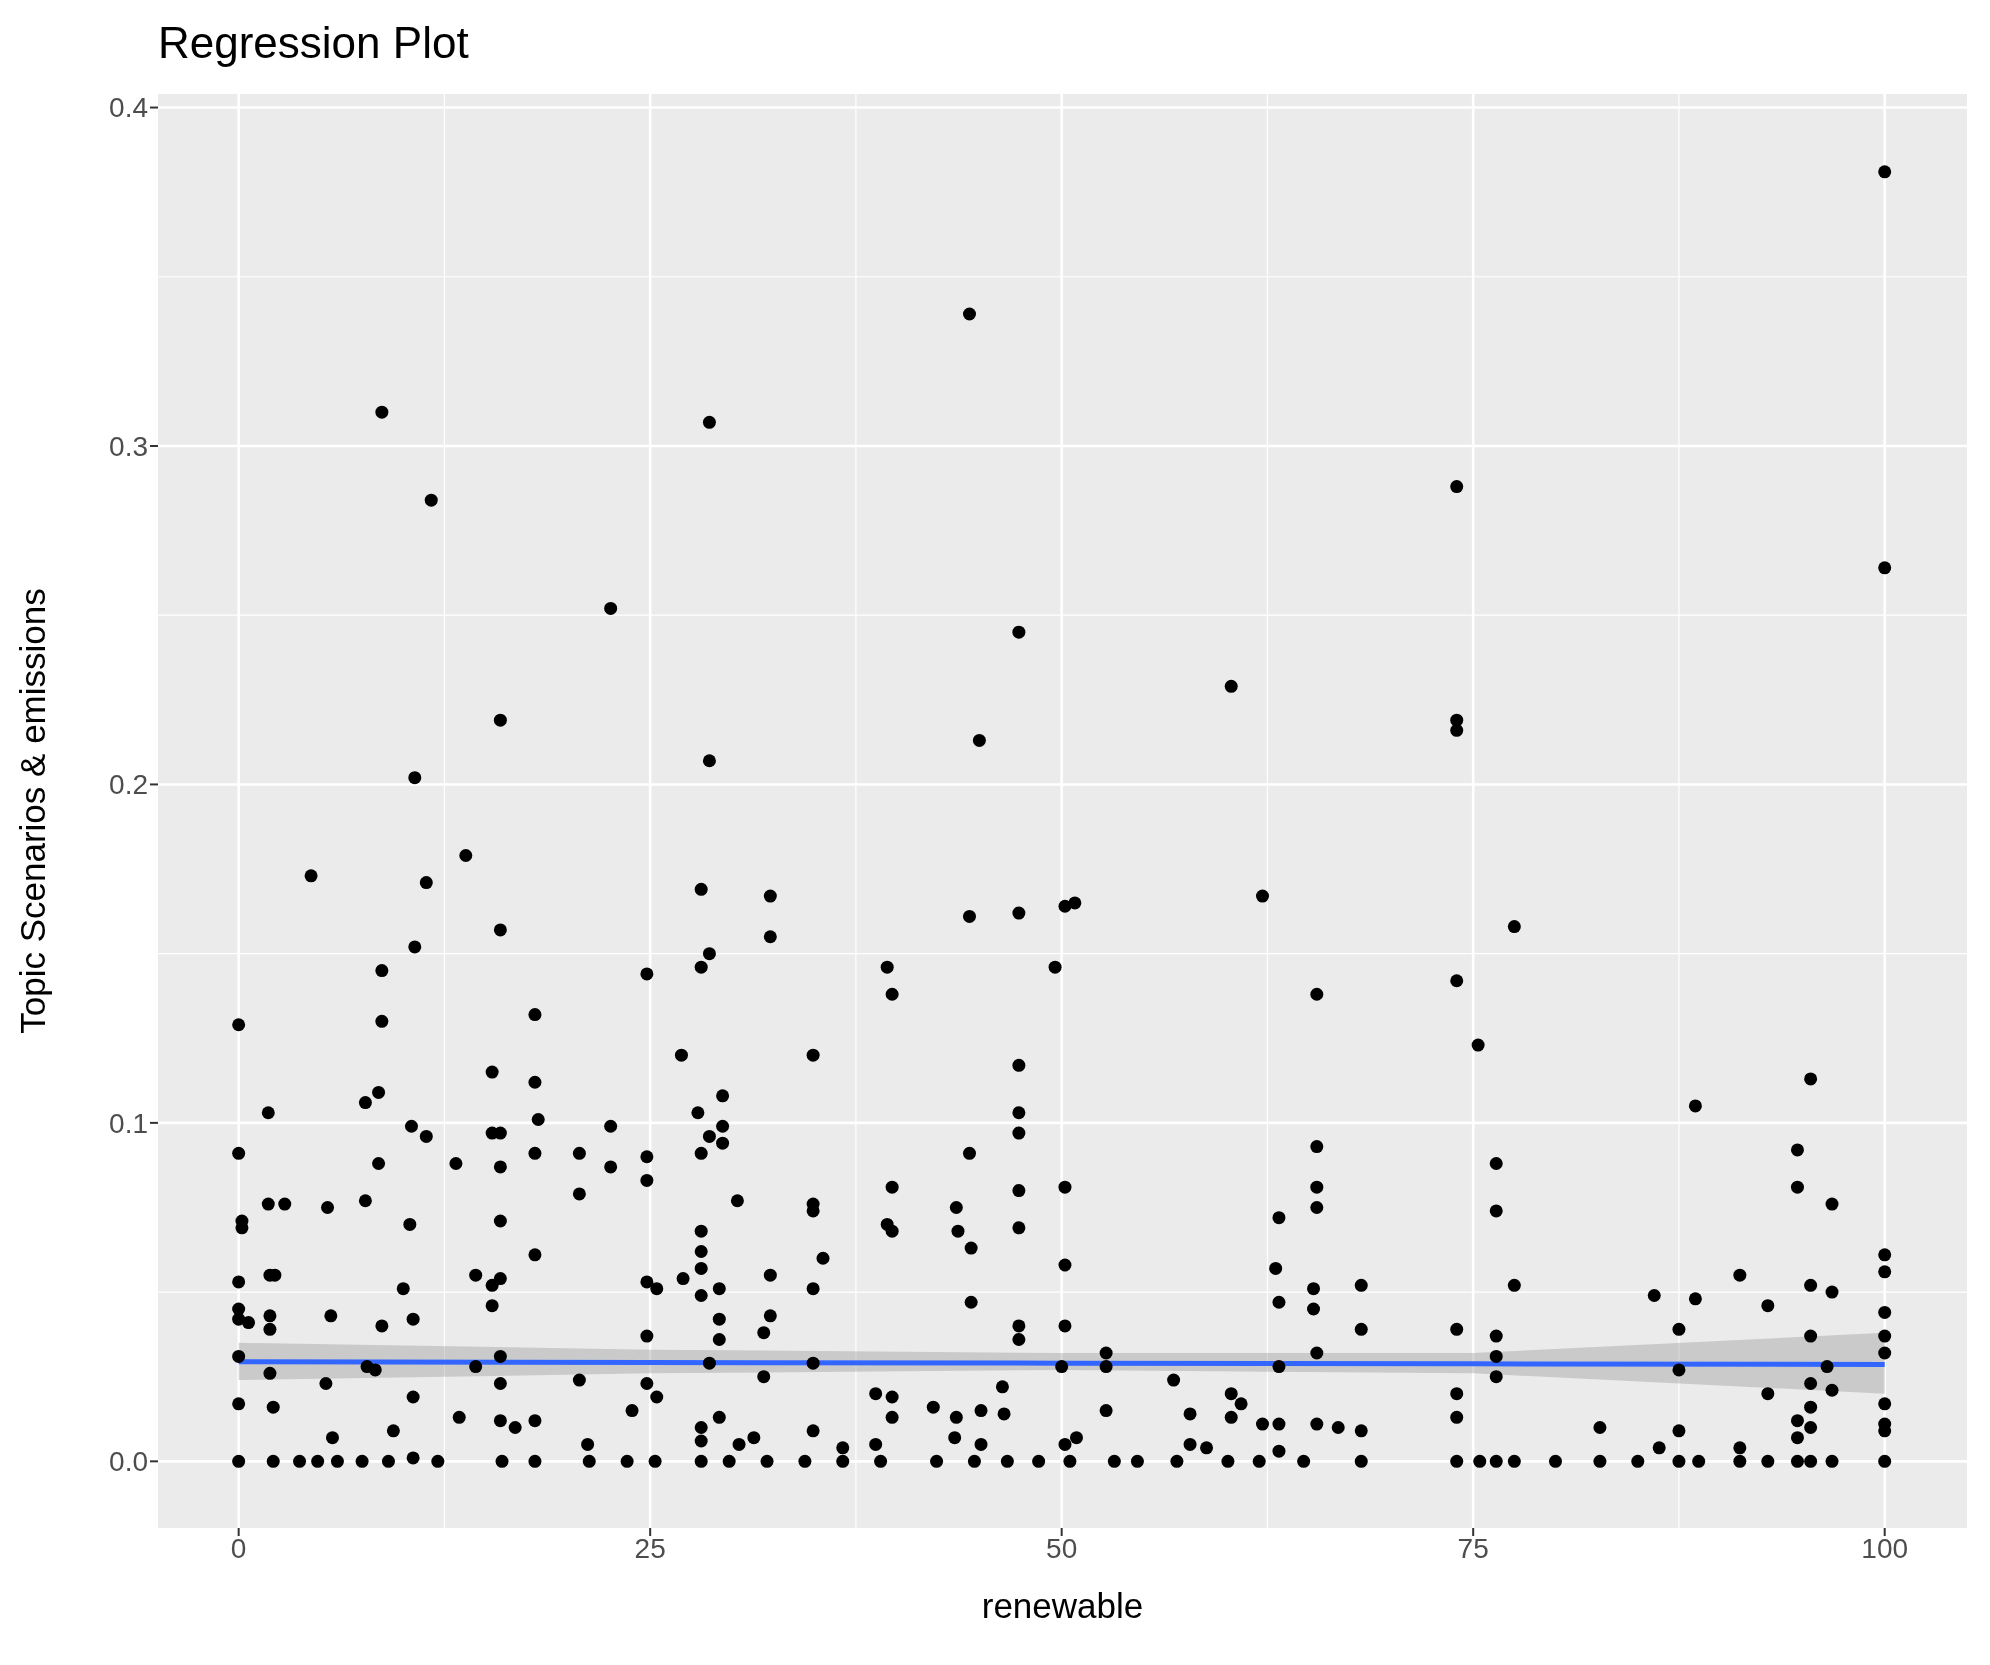  What do you see at coordinates (650, 1548) in the screenshot?
I see `x-tick-label: 25` at bounding box center [650, 1548].